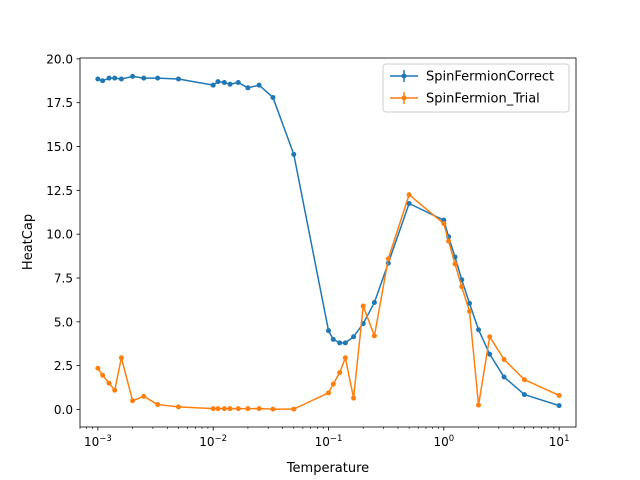 Image resolution: width=640 pixels, height=480 pixels. Describe the element at coordinates (63, 366) in the screenshot. I see `y-tick-label: 2.5` at that location.